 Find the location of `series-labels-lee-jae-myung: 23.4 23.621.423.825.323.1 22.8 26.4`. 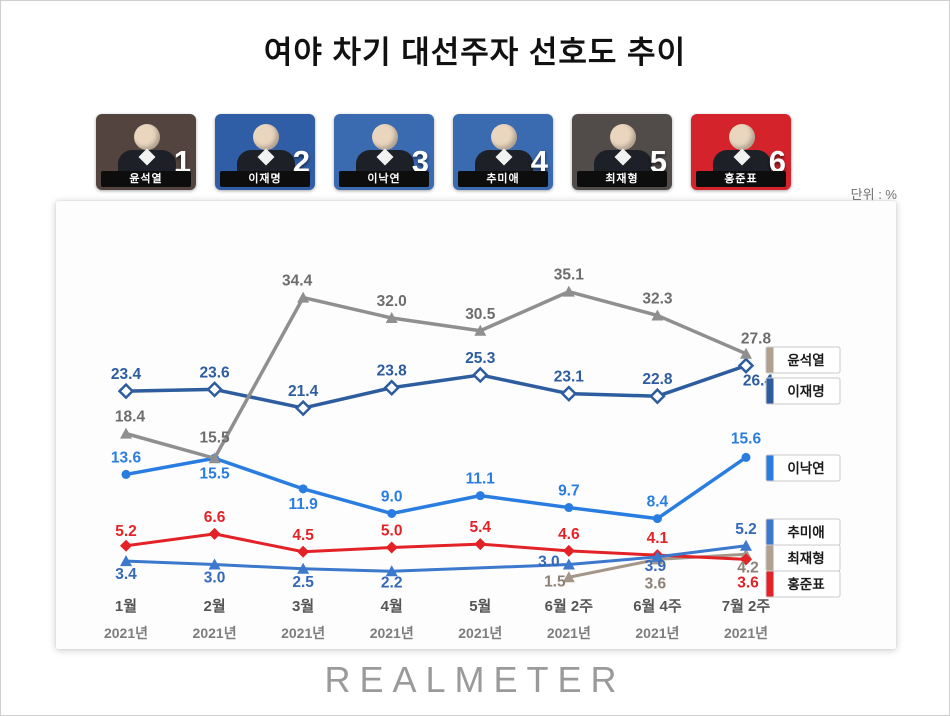

series-labels-lee-jae-myung: 23.4 23.621.423.825.323.1 22.8 26.4 is located at coordinates (442, 375).